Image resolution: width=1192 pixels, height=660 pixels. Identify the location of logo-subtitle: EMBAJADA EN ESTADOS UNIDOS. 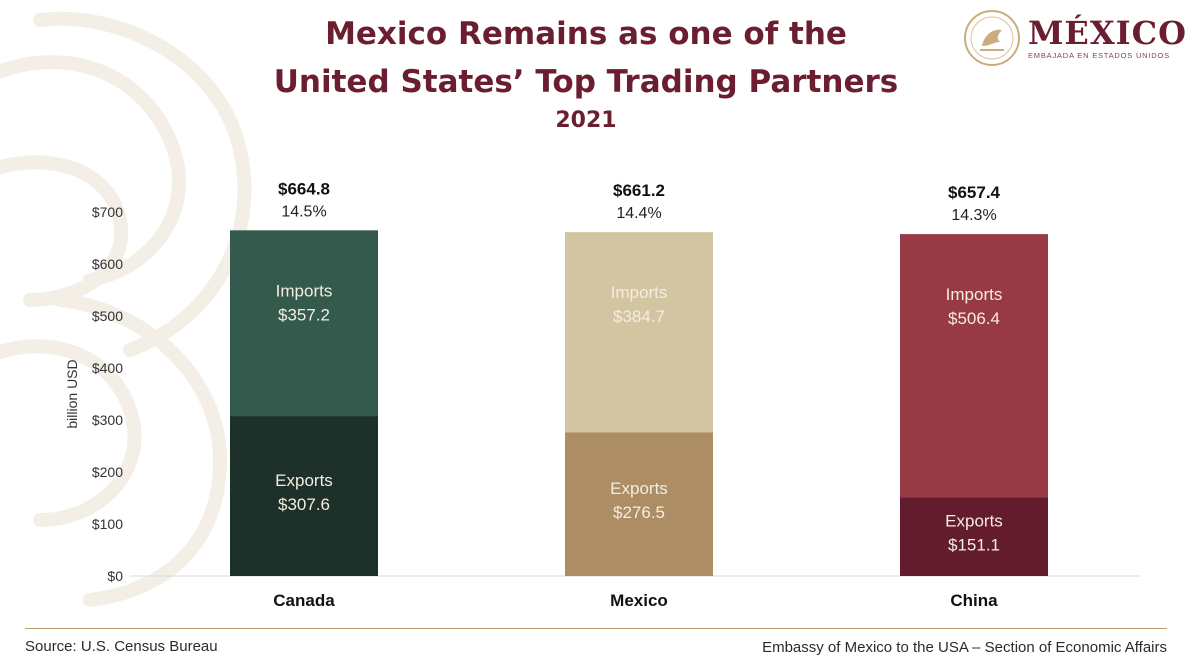
(1099, 55).